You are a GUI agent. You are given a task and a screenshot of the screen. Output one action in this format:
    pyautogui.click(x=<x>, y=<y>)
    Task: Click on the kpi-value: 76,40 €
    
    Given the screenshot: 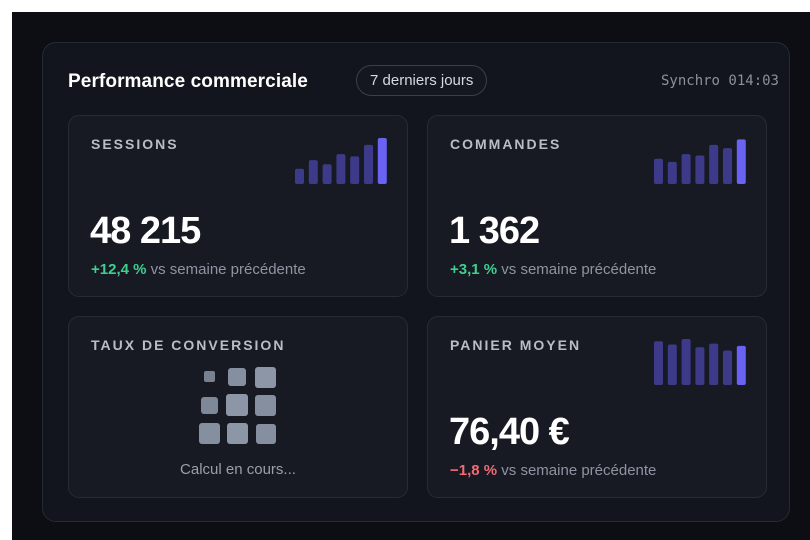 What is the action you would take?
    pyautogui.click(x=509, y=432)
    